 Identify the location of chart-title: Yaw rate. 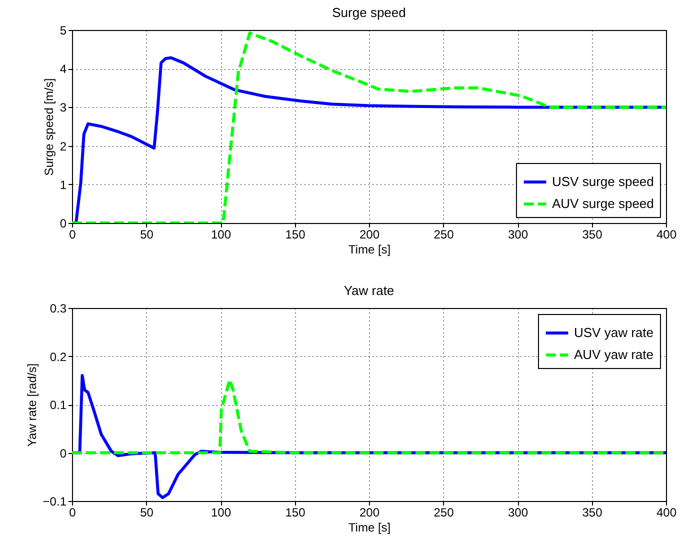
(369, 290).